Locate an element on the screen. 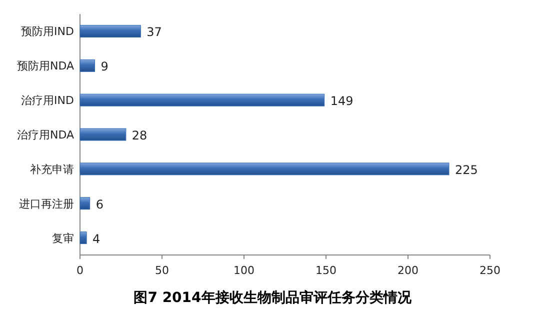 The image size is (545, 310). y-tick-label: 预防用IND is located at coordinates (47, 31).